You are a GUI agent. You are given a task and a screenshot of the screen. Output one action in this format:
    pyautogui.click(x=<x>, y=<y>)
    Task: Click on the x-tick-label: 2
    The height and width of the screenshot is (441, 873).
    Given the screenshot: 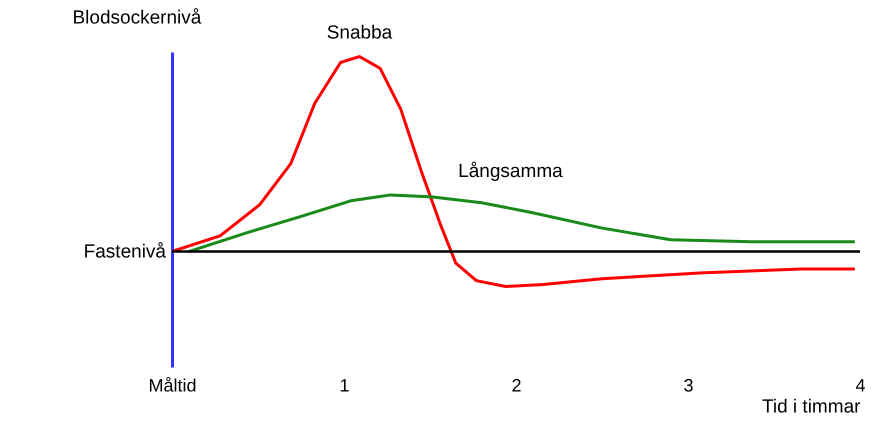 What is the action you would take?
    pyautogui.click(x=516, y=386)
    